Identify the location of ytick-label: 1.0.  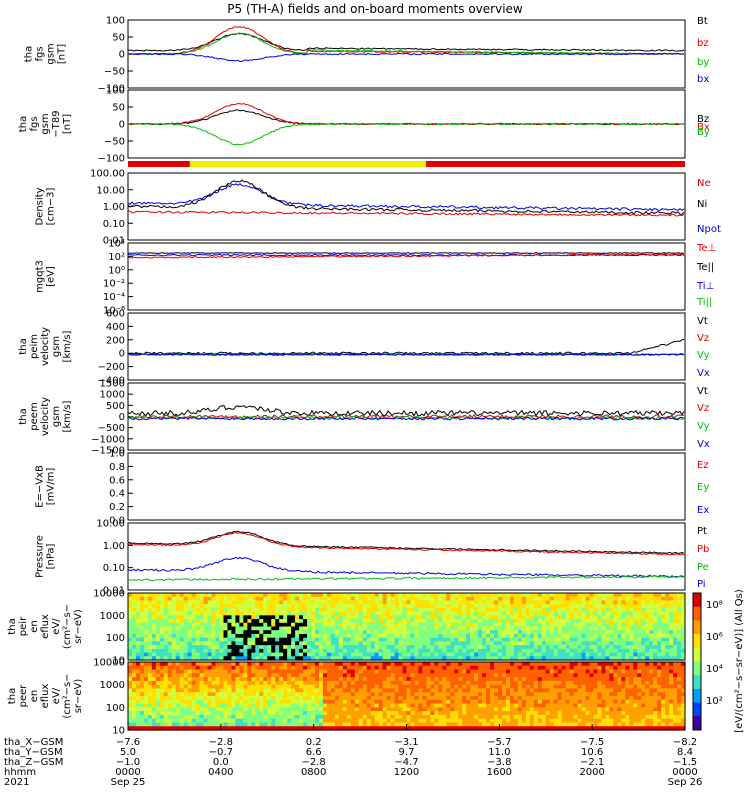
(117, 454).